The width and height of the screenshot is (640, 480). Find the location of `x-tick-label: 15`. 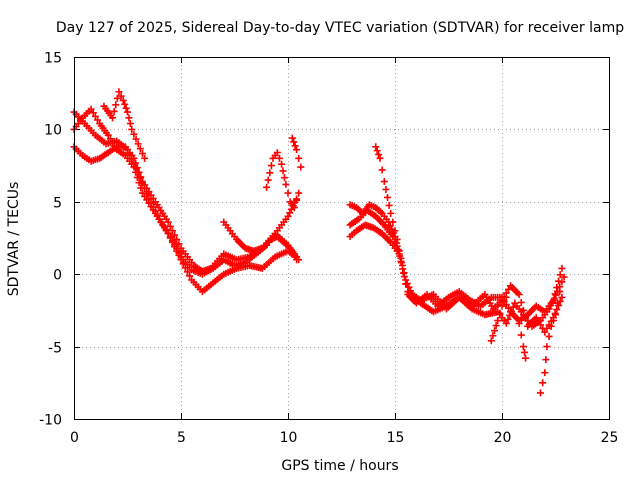

x-tick-label: 15 is located at coordinates (396, 438).